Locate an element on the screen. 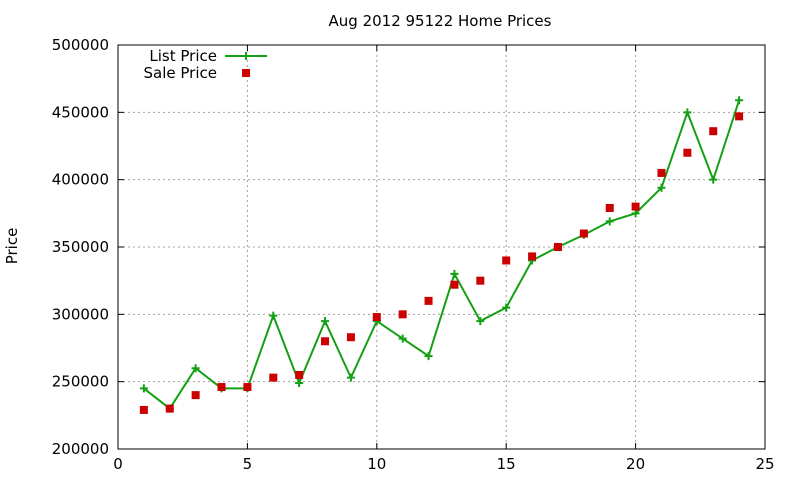  y-tick-label: 300000 is located at coordinates (80, 314).